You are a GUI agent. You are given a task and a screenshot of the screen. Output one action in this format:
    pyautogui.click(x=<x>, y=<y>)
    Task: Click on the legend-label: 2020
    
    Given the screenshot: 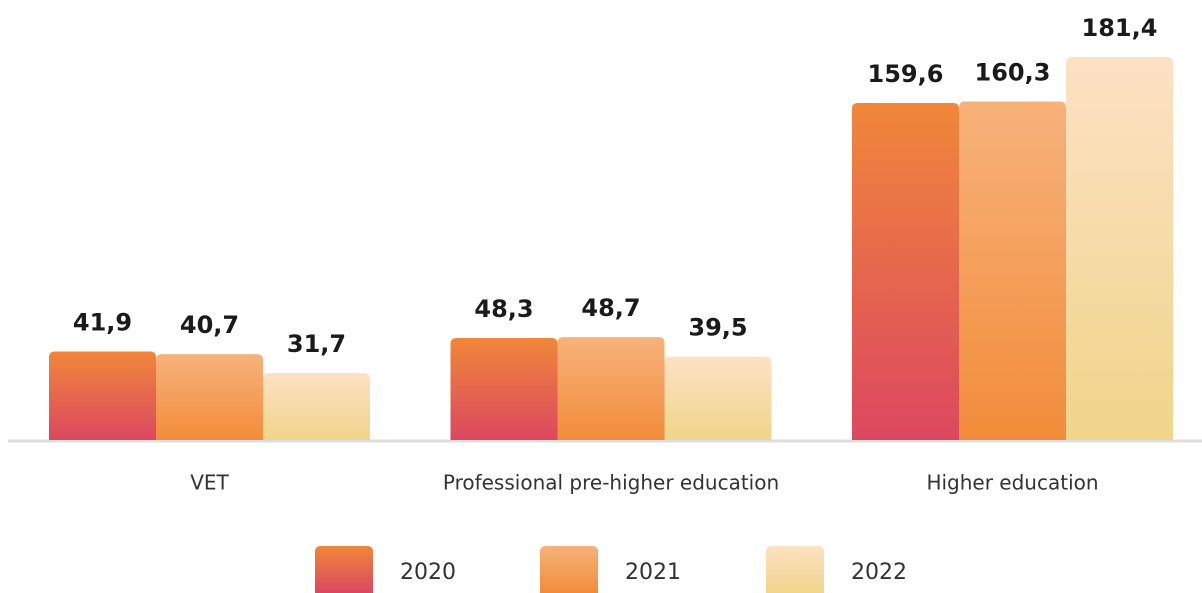 What is the action you would take?
    pyautogui.click(x=428, y=572)
    